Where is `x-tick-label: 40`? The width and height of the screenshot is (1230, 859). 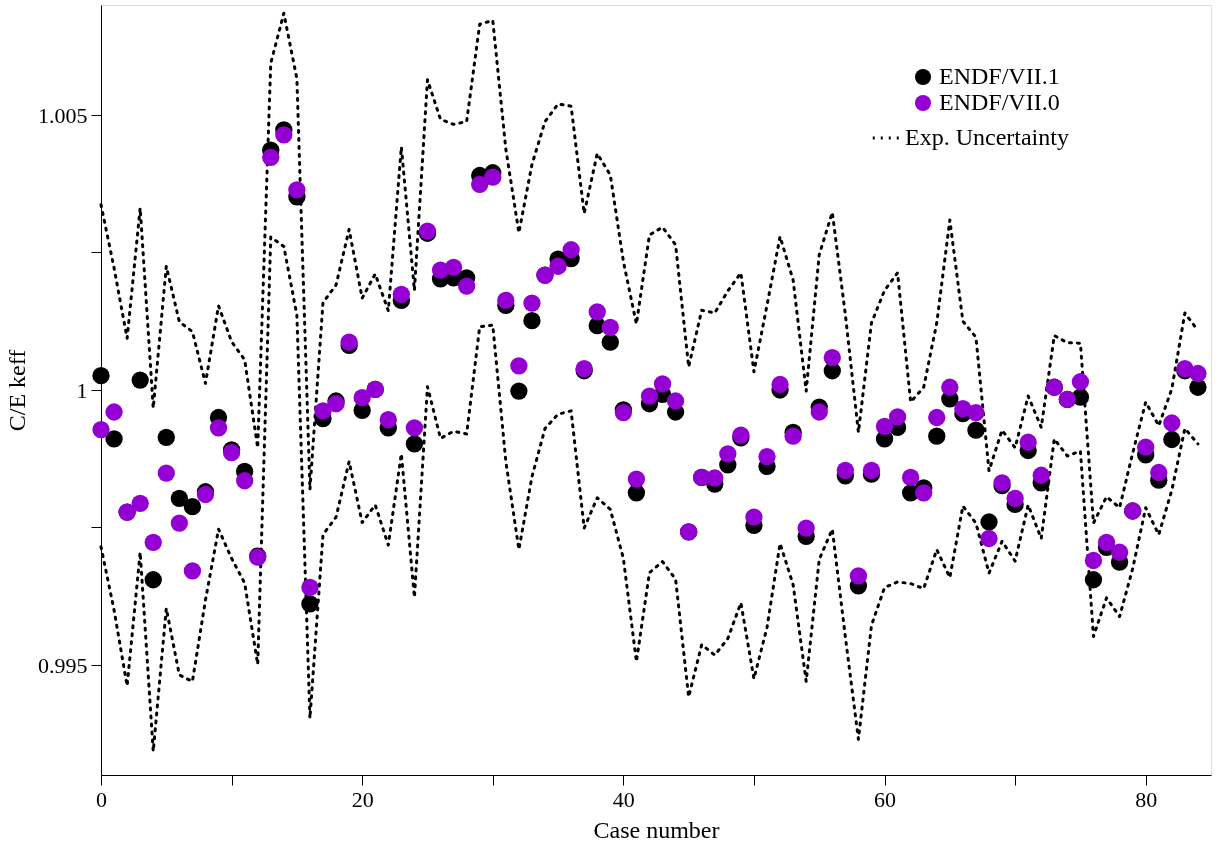
x-tick-label: 40 is located at coordinates (623, 799).